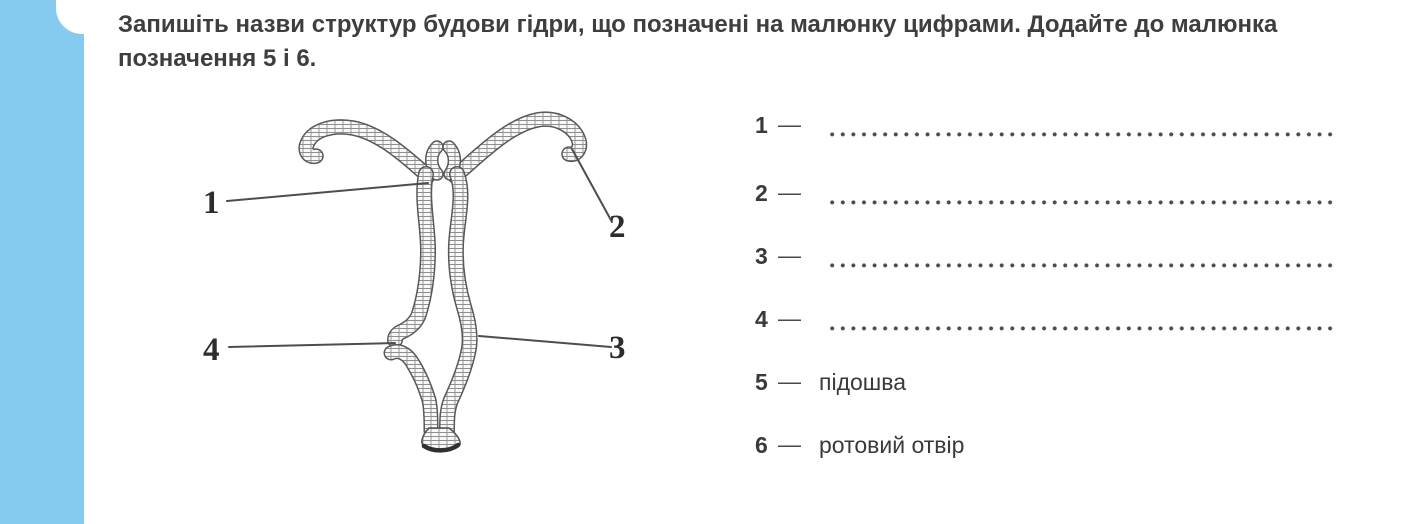 The height and width of the screenshot is (524, 1408). What do you see at coordinates (1045, 447) in the screenshot?
I see `answer-row-6: 6 — ротовий отвір` at bounding box center [1045, 447].